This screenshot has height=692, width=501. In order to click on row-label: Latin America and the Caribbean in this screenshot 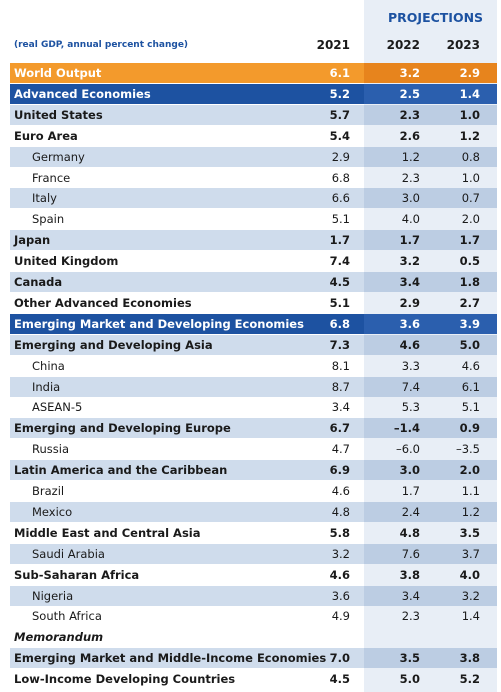, I will do `click(121, 470)`.